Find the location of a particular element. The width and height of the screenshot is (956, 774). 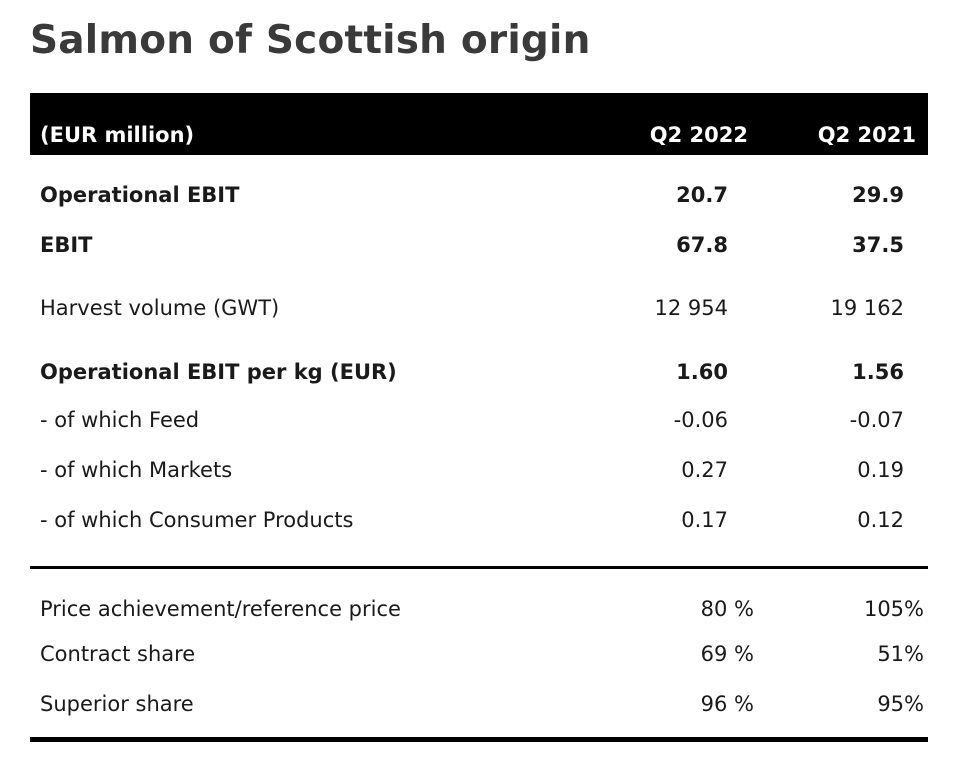

header-unit-label: (EUR million) is located at coordinates (117, 135).